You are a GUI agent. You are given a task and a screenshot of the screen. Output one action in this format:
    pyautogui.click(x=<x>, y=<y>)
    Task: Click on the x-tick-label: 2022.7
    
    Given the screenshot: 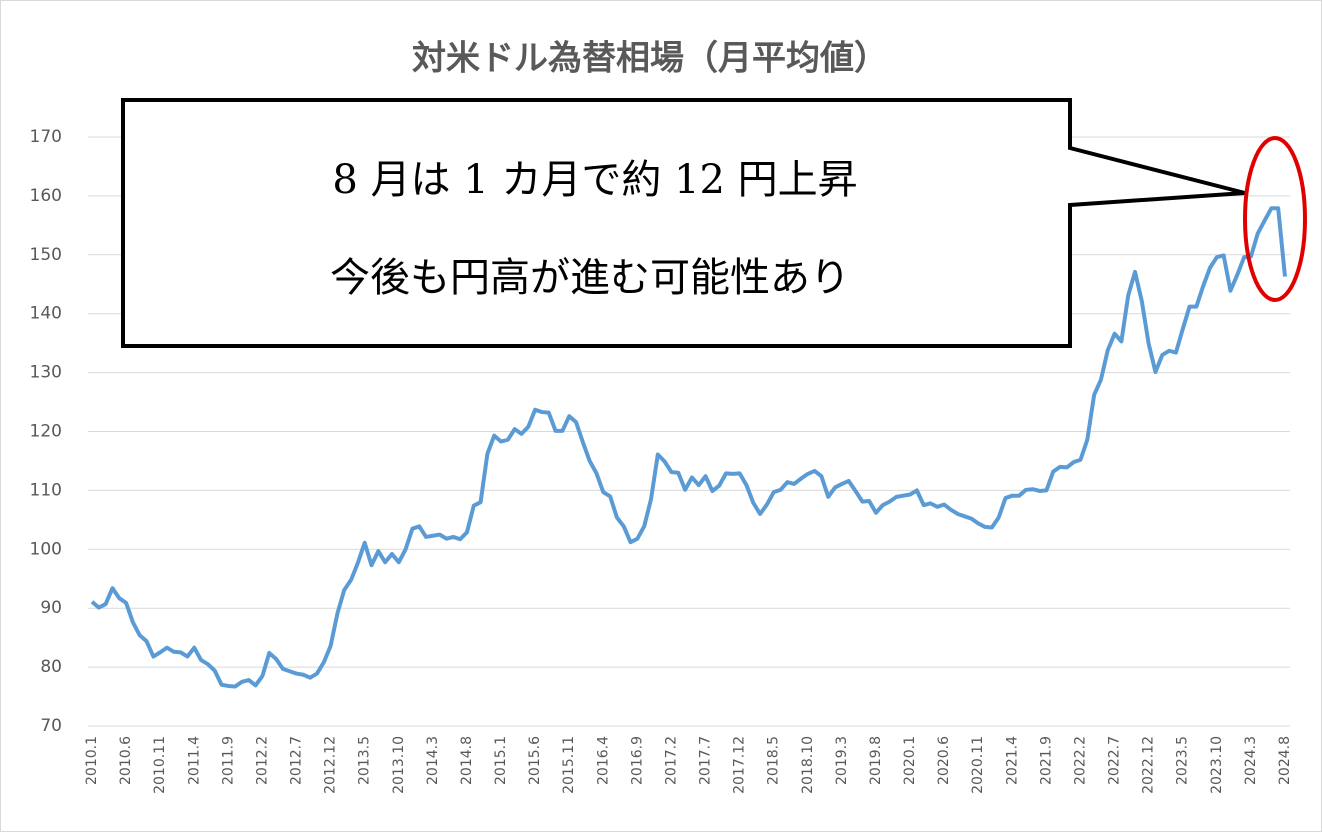 What is the action you would take?
    pyautogui.click(x=1115, y=760)
    